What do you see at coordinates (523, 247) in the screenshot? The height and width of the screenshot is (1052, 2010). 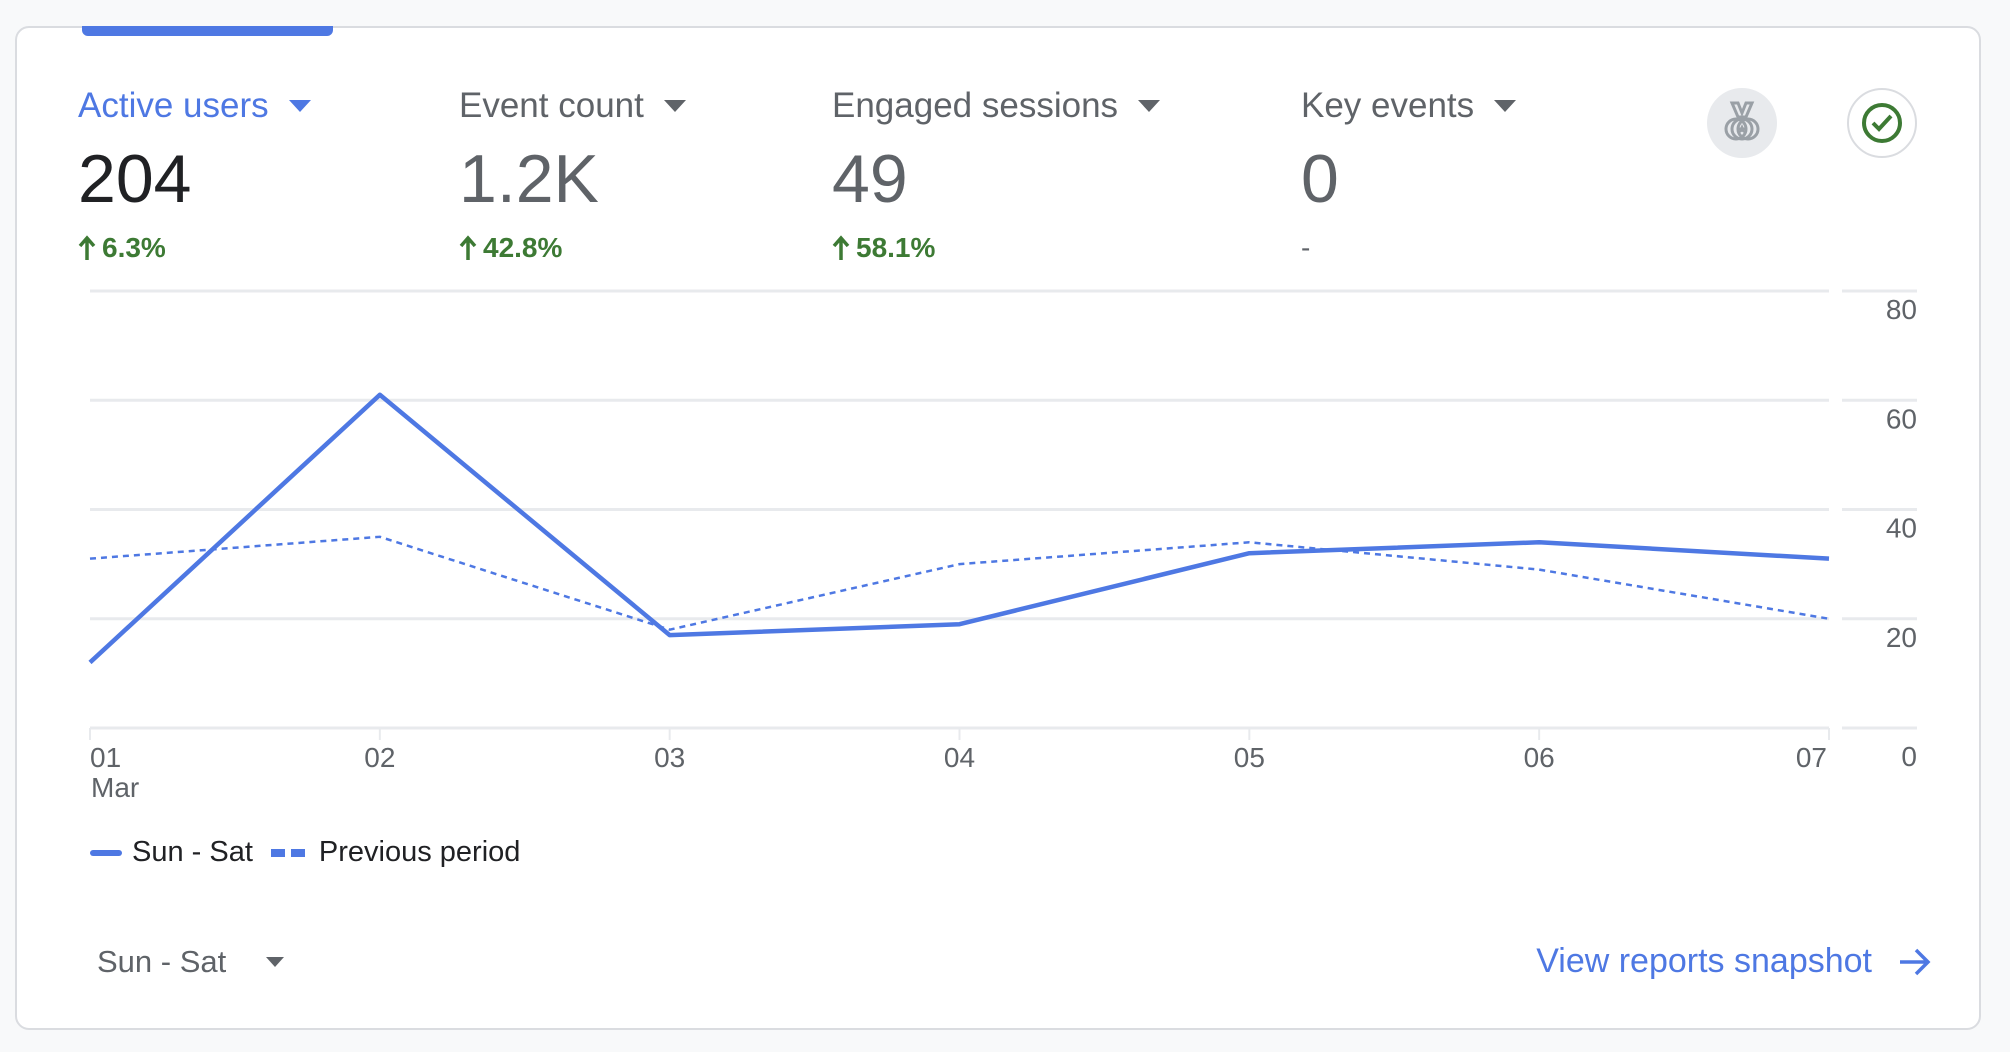 I see `metric-change-value: 42.8%` at bounding box center [523, 247].